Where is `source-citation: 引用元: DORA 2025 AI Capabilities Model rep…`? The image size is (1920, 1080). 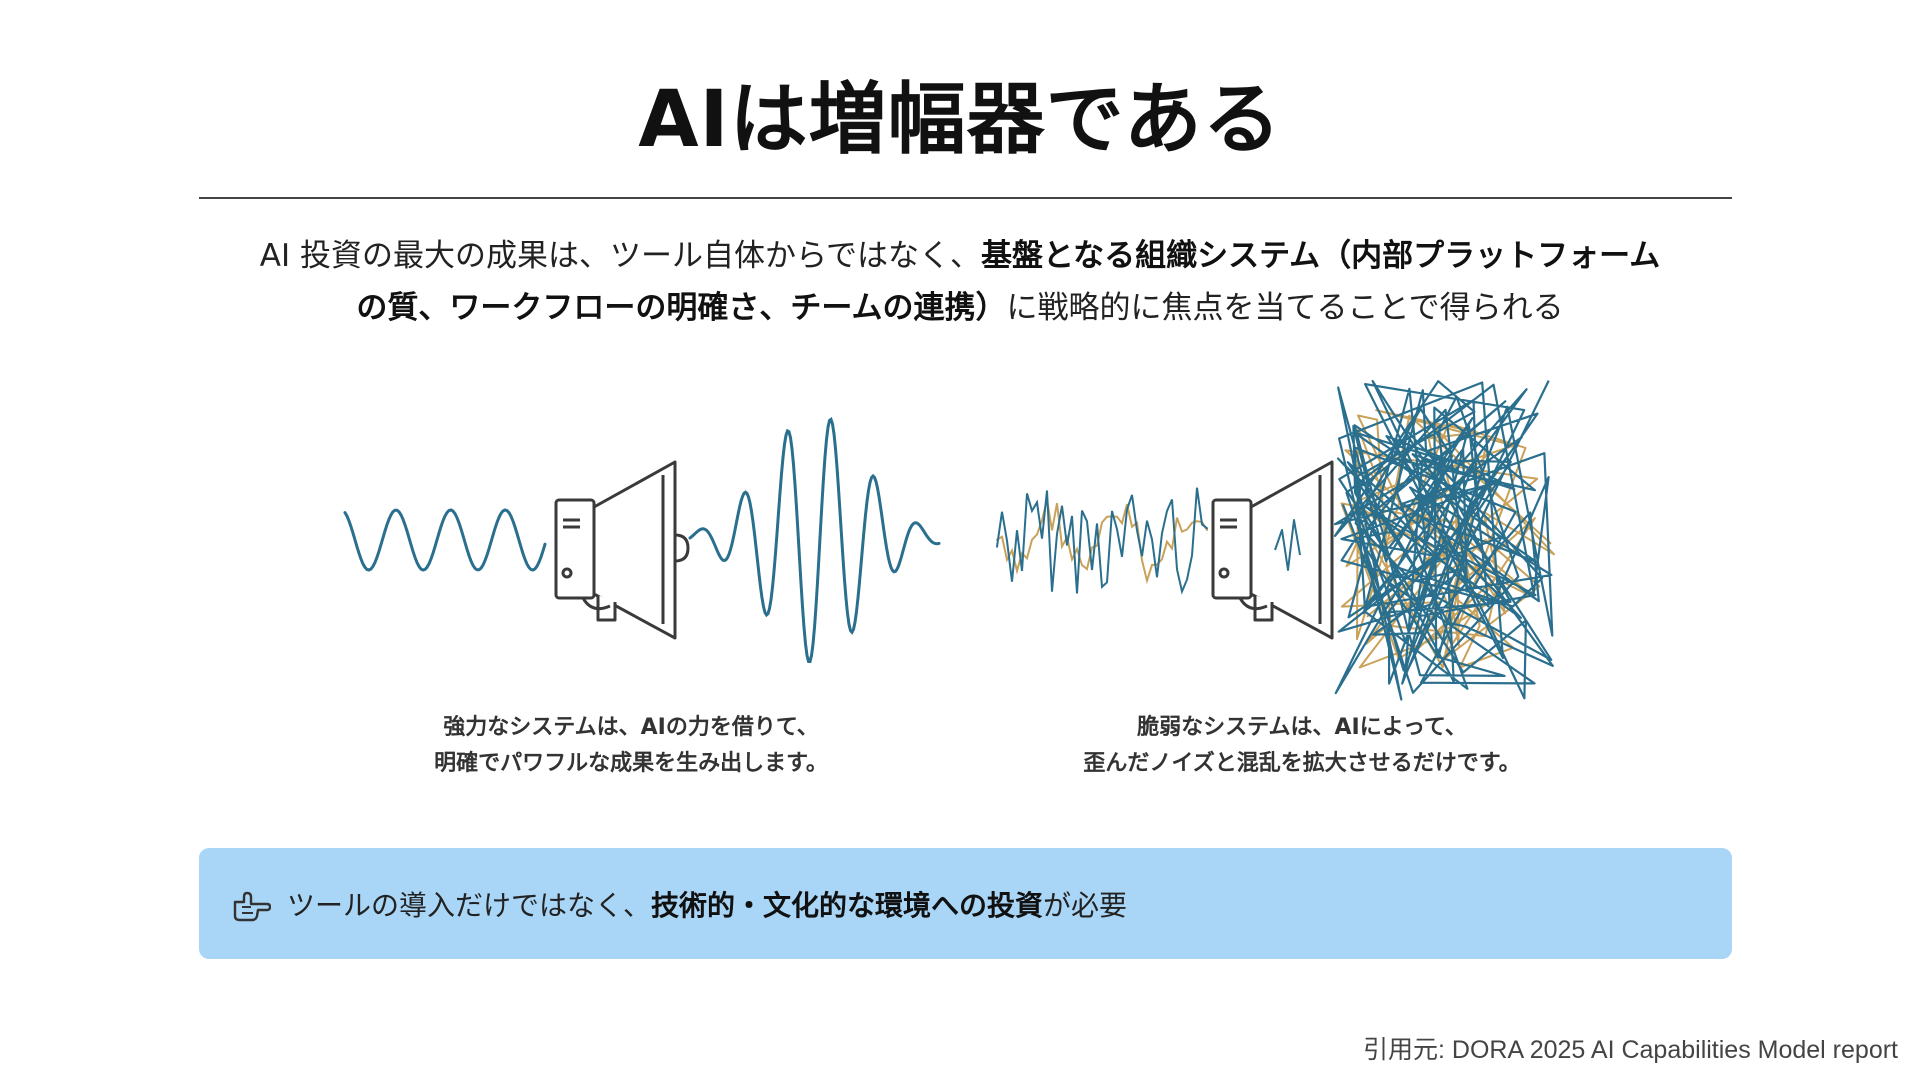
source-citation: 引用元: DORA 2025 AI Capabilities Model rep… is located at coordinates (1630, 1050).